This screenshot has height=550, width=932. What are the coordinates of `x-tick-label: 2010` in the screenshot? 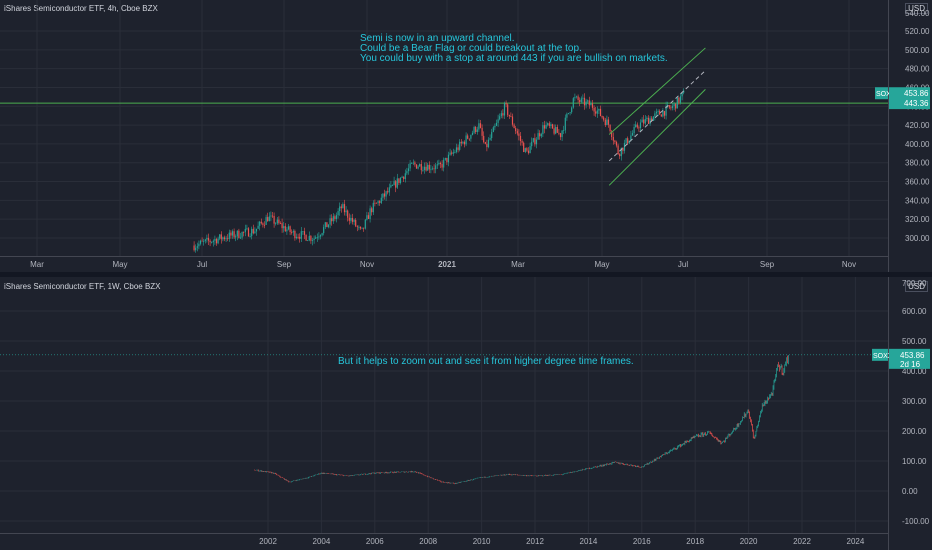 It's located at (482, 541).